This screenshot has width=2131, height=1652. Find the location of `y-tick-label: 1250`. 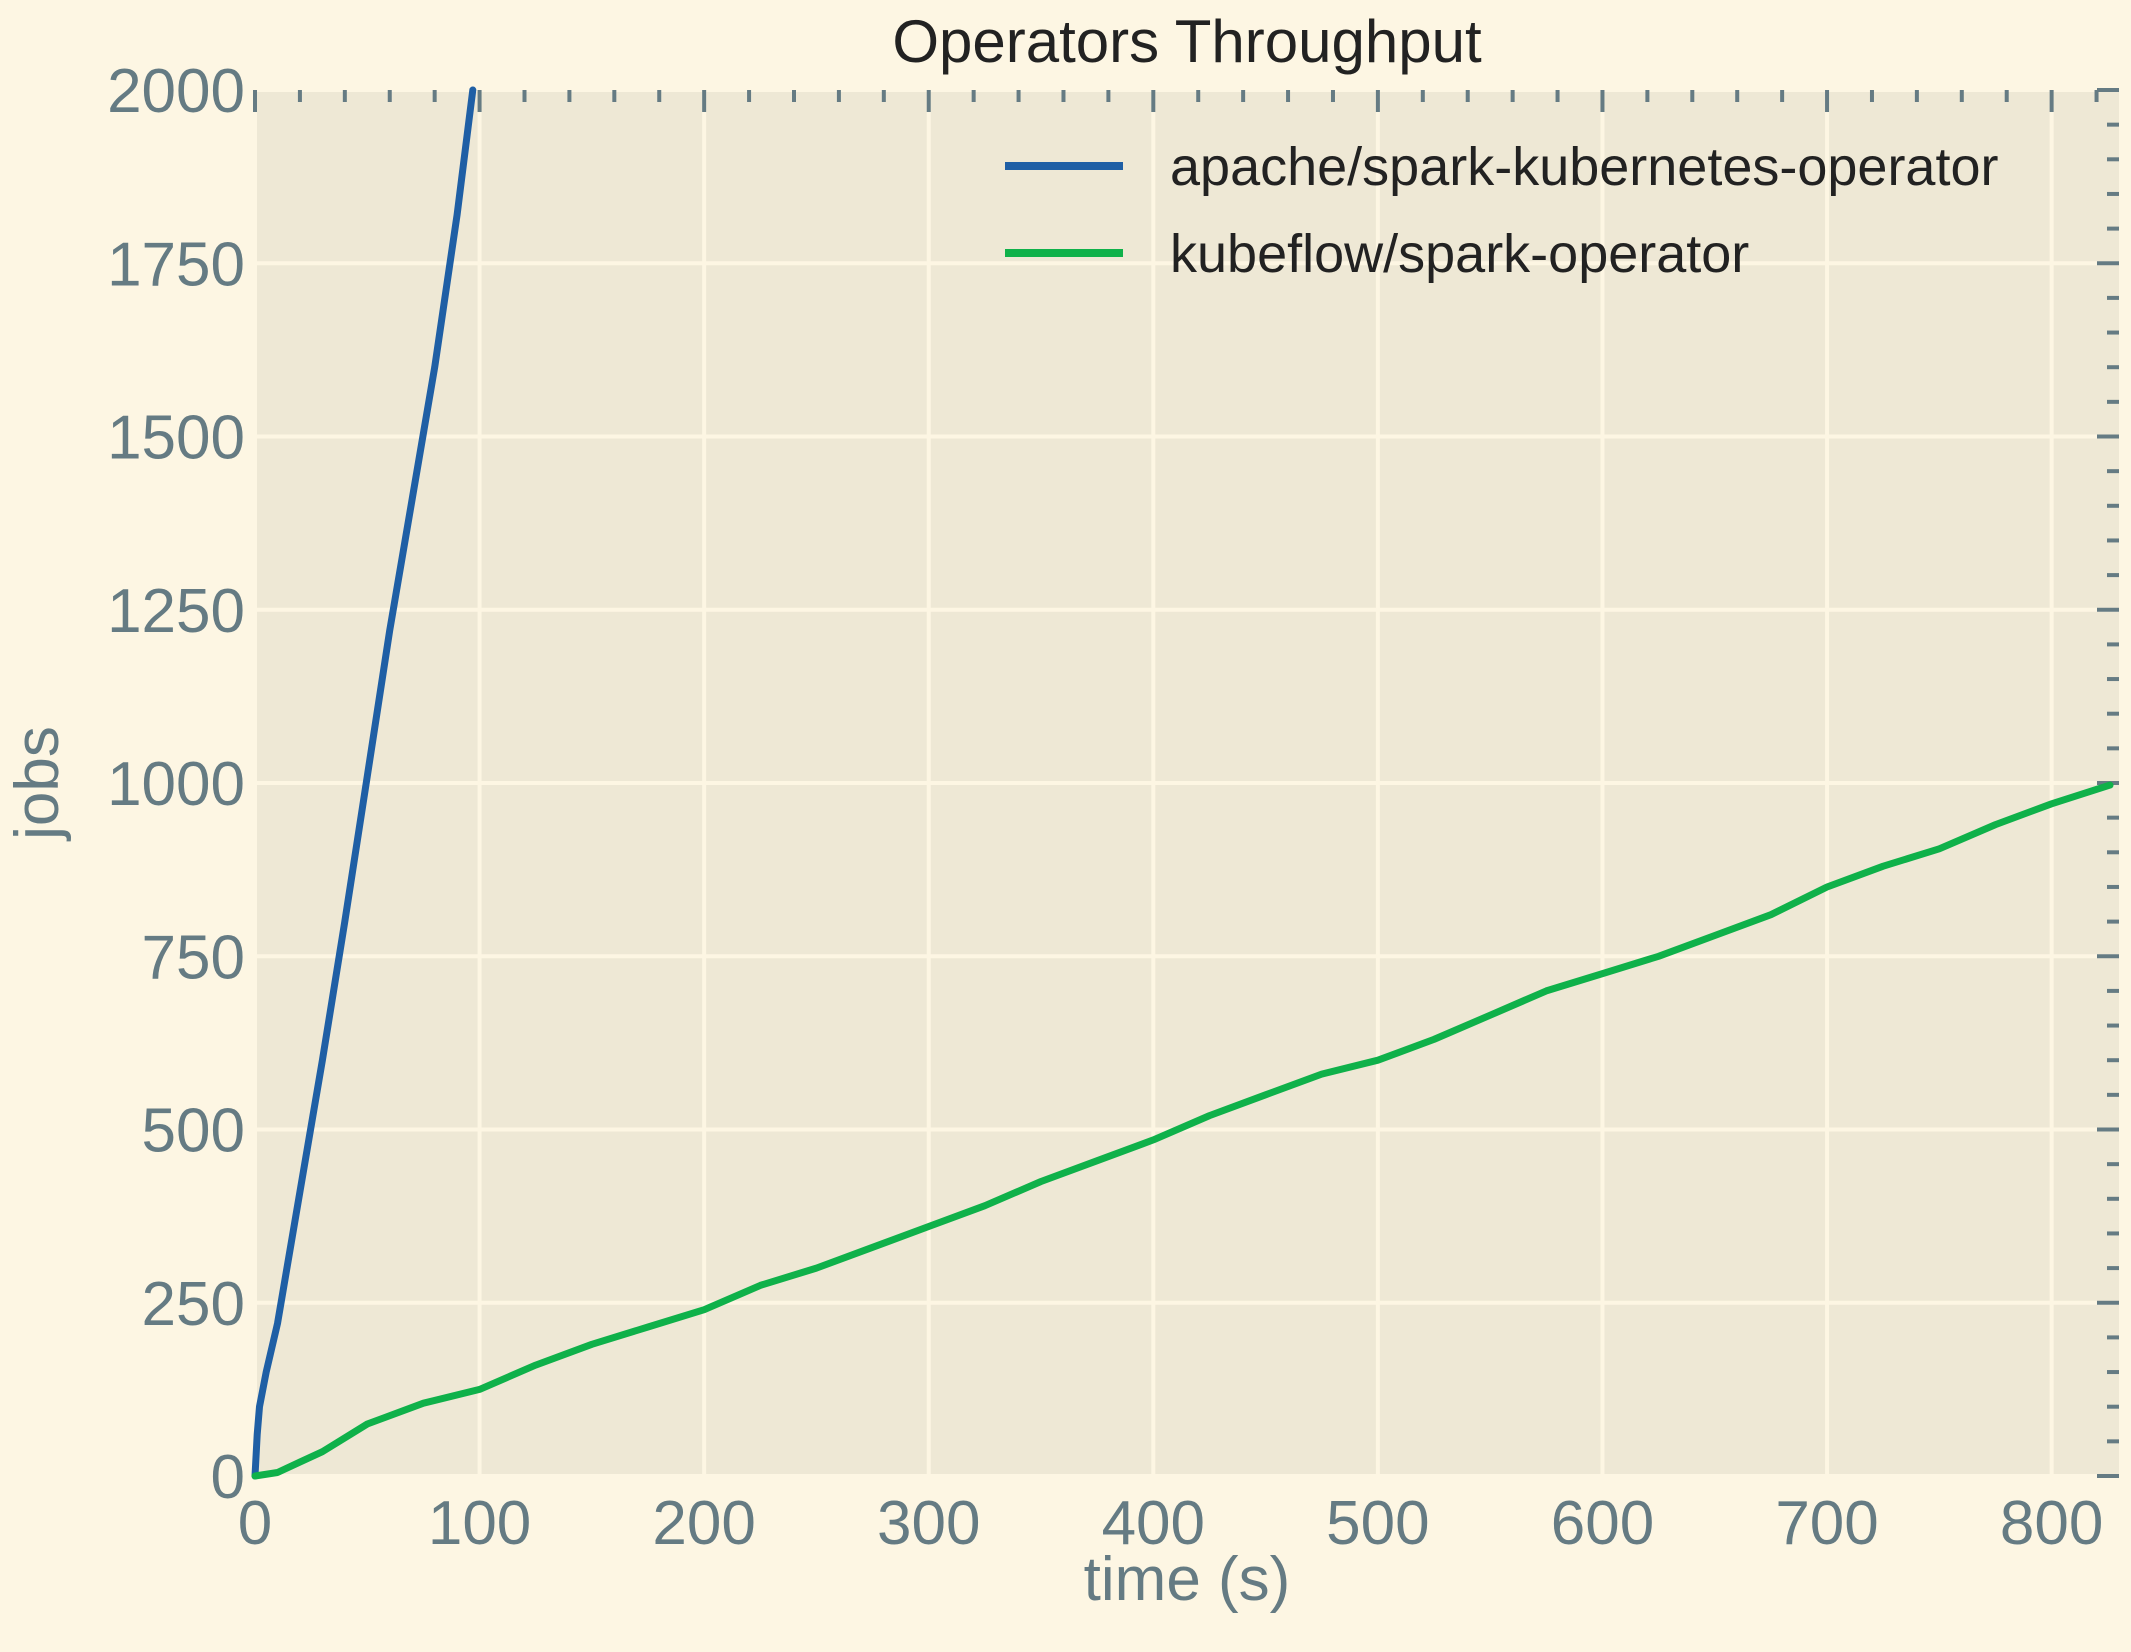

y-tick-label: 1250 is located at coordinates (176, 611).